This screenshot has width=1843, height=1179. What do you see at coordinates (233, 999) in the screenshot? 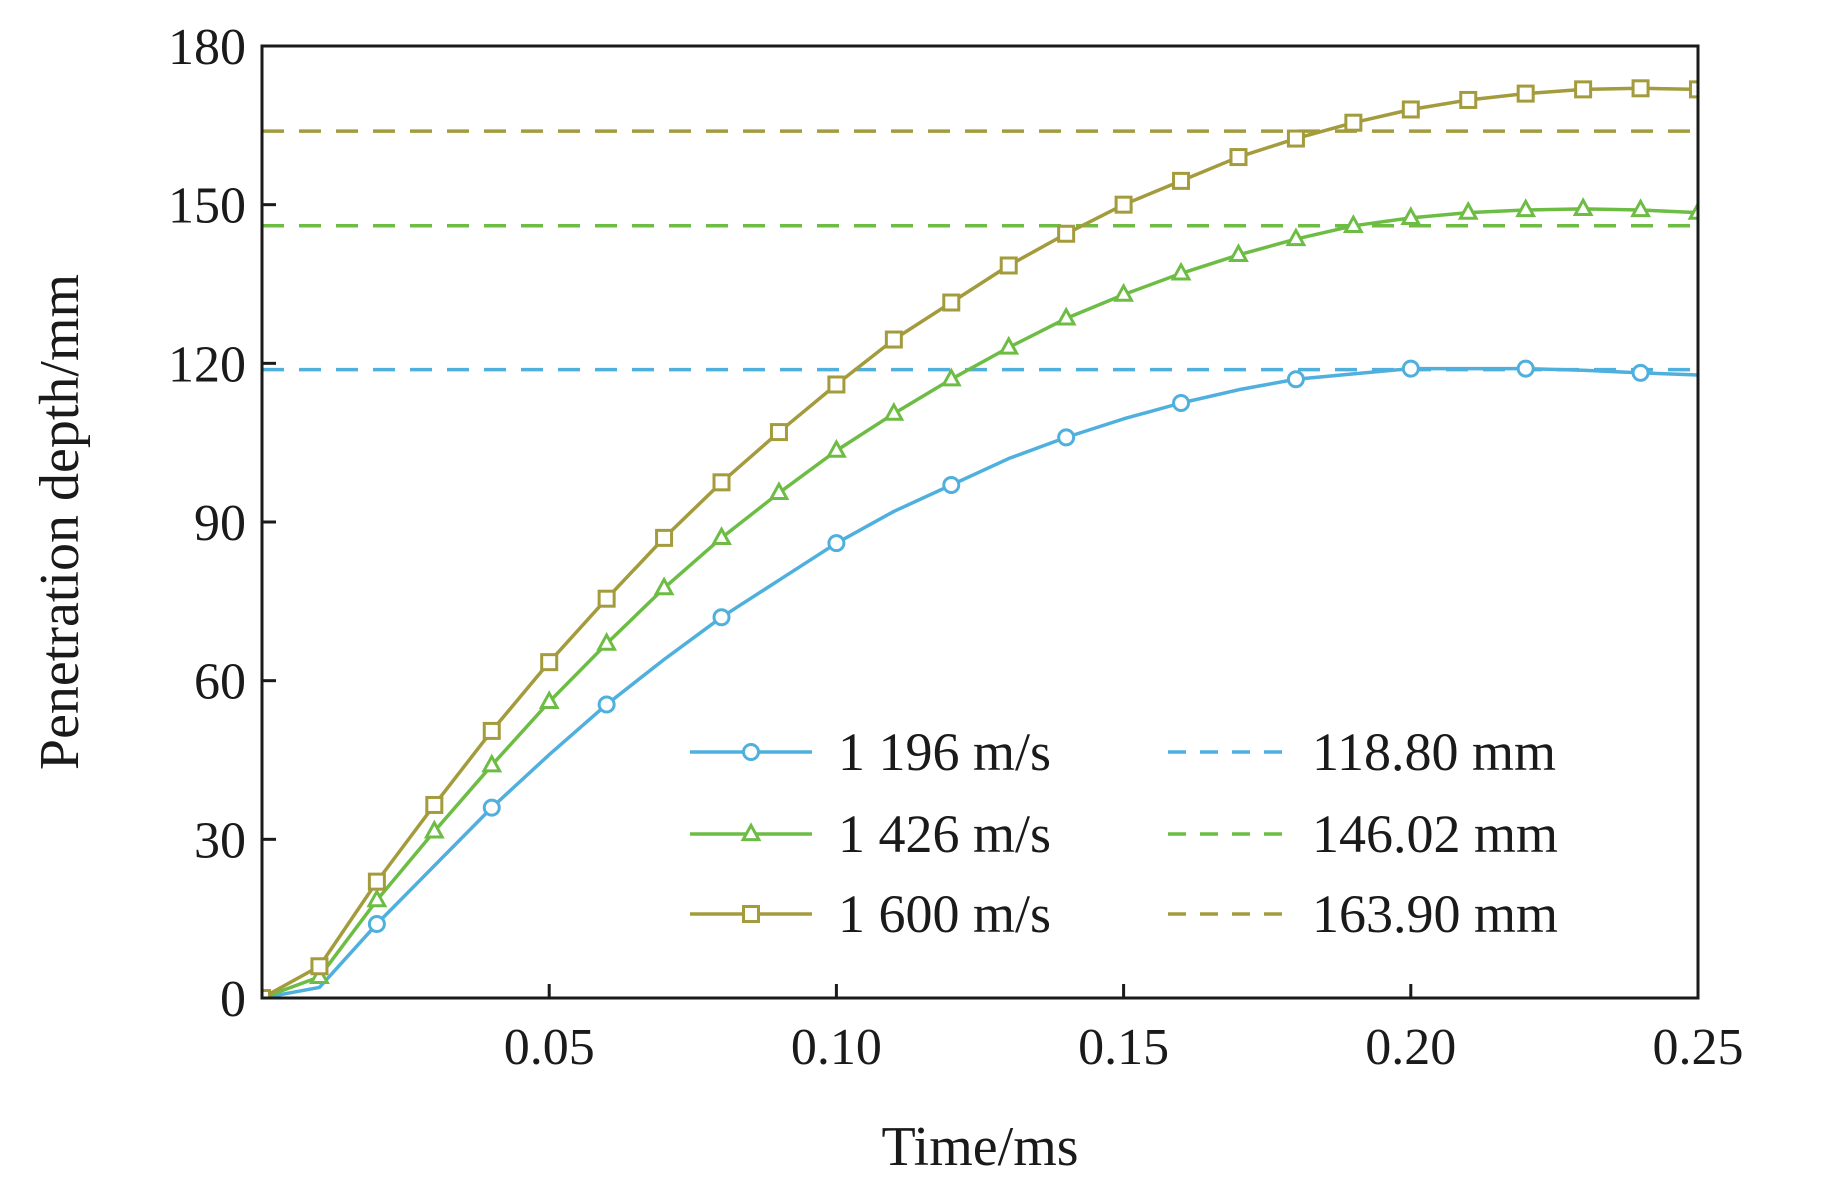
I see `y-tick-label-1: 0` at bounding box center [233, 999].